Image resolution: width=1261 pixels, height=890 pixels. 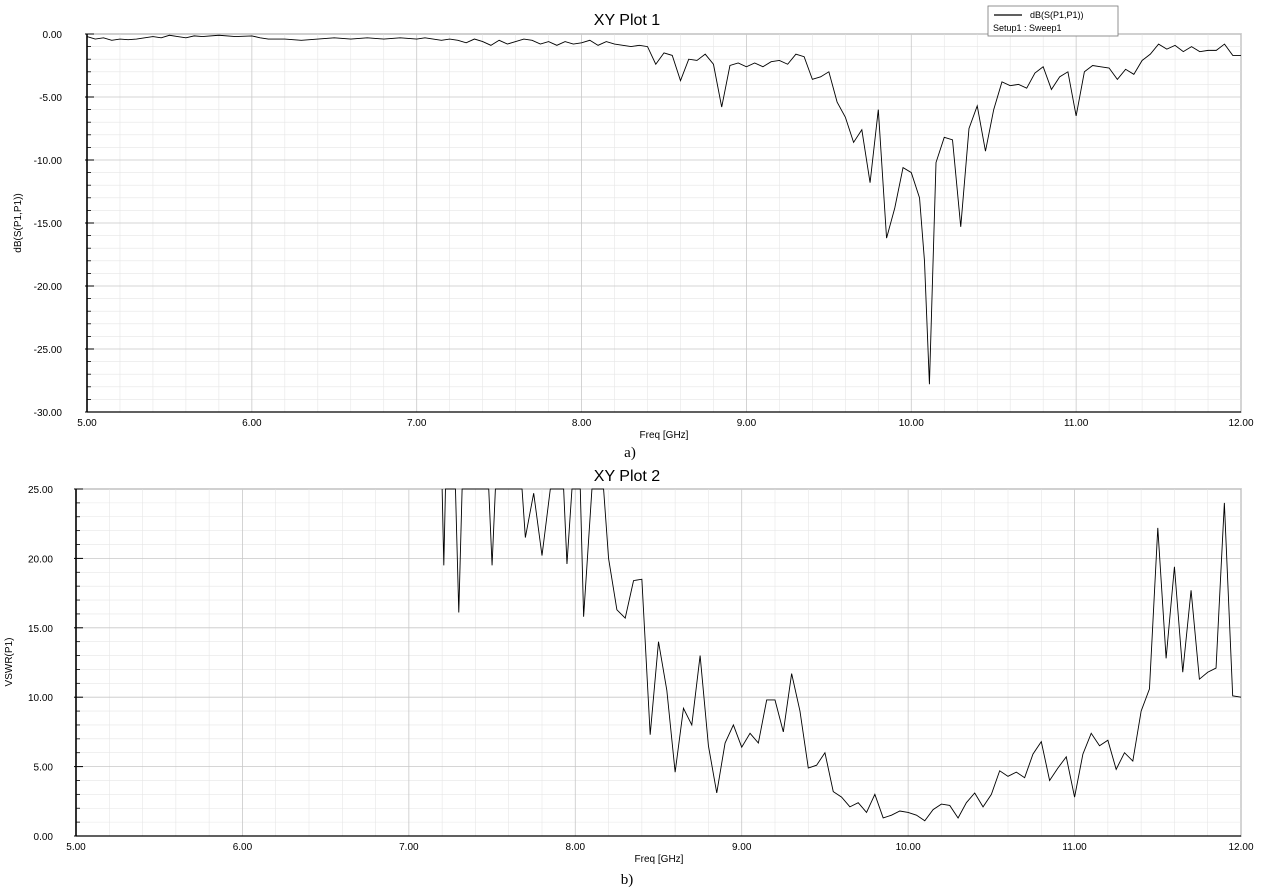 I want to click on y-tick-label: 15.00, so click(x=40, y=629).